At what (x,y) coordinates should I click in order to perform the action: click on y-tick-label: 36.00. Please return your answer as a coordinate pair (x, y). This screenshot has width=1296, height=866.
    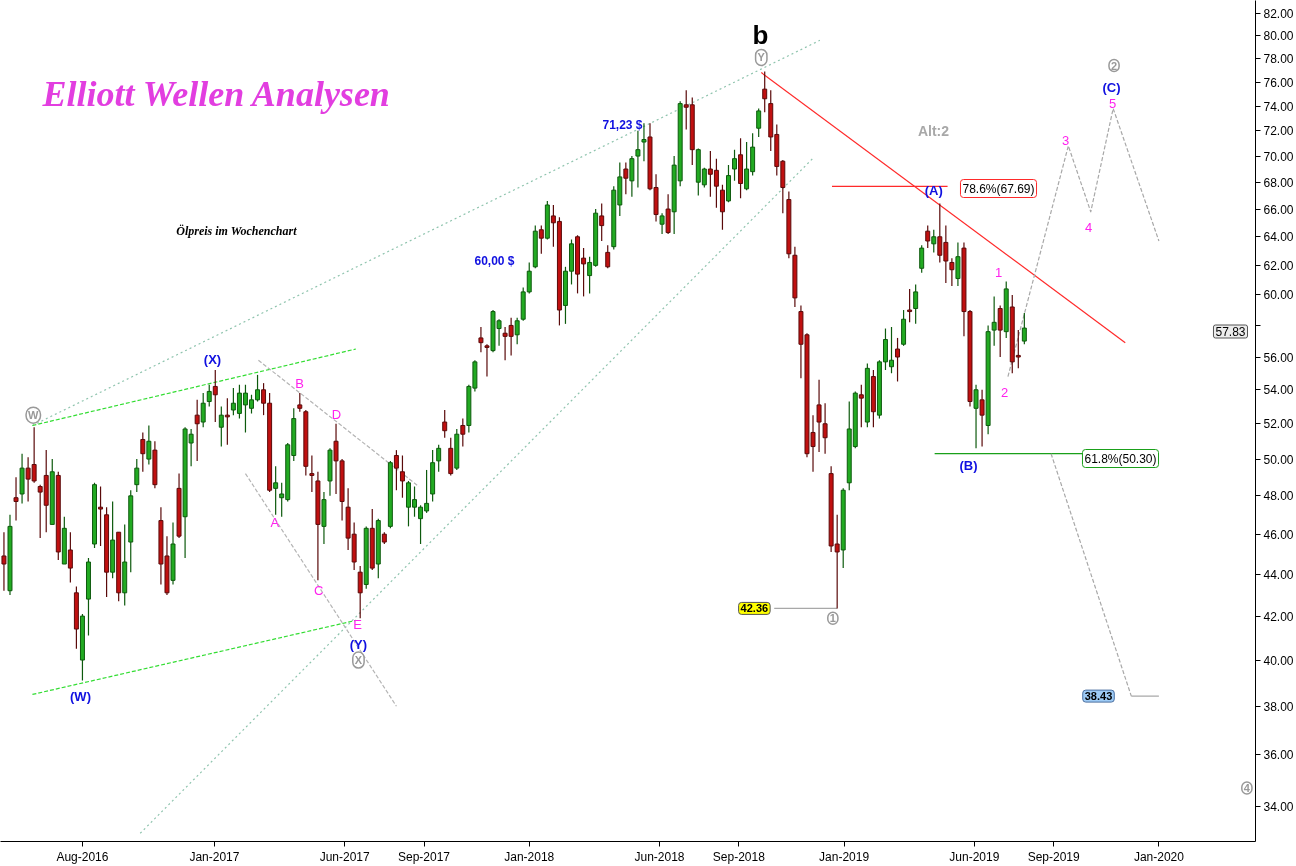
    Looking at the image, I should click on (1278, 755).